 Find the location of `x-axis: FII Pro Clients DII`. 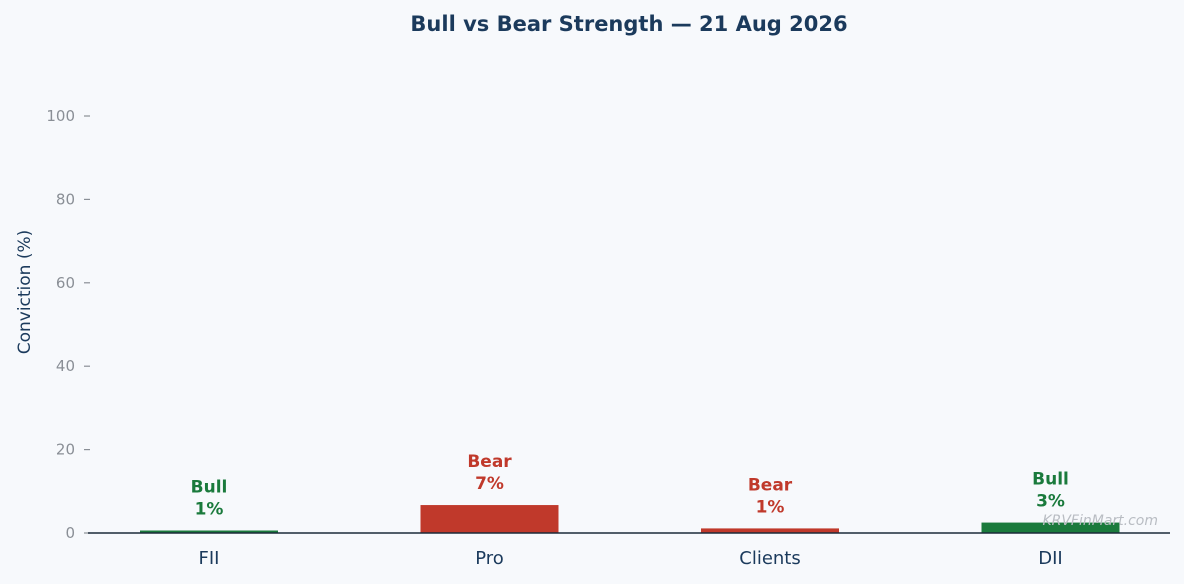

x-axis: FII Pro Clients DII is located at coordinates (629, 550).